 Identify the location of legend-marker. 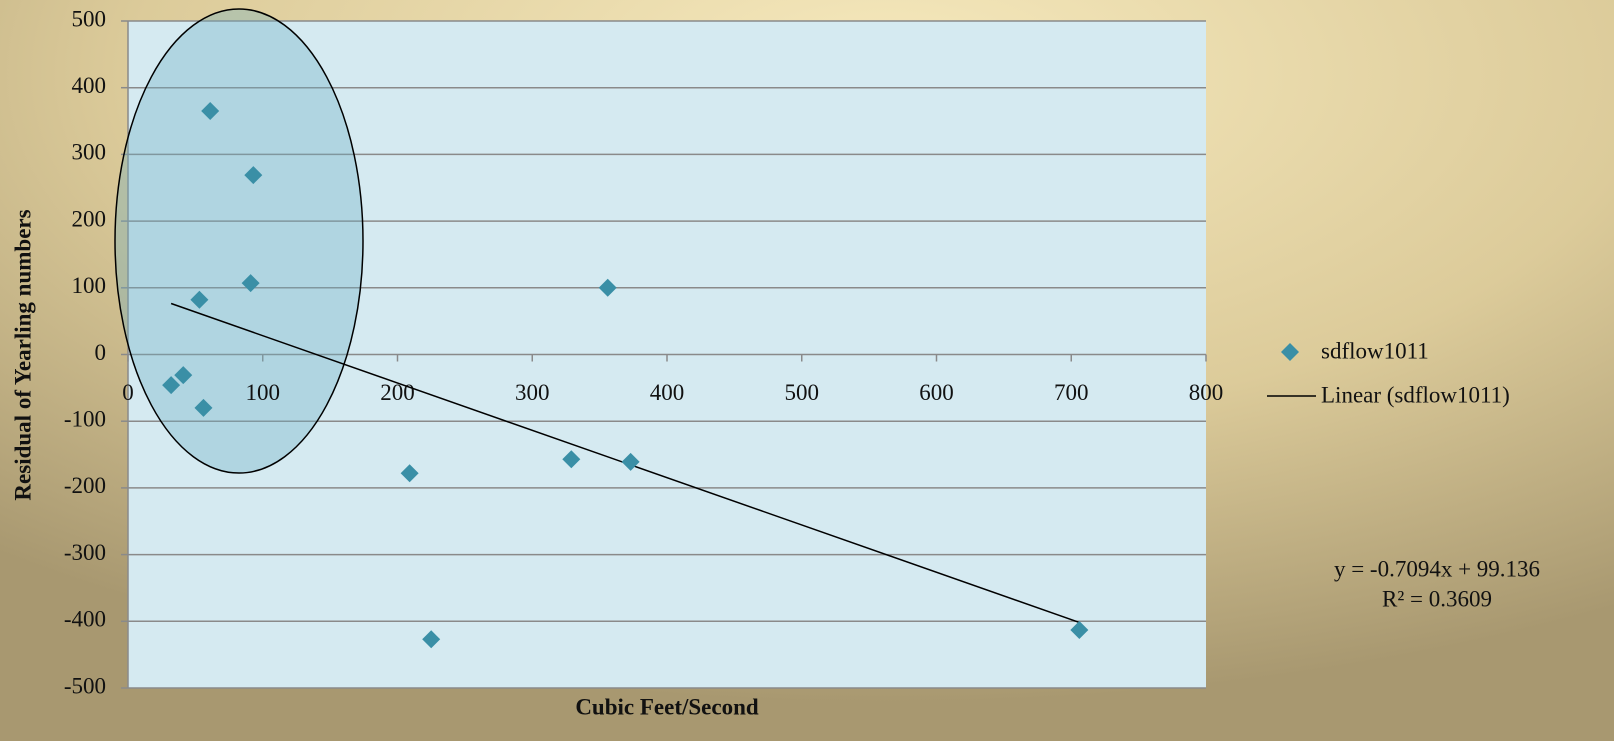
(1290, 352).